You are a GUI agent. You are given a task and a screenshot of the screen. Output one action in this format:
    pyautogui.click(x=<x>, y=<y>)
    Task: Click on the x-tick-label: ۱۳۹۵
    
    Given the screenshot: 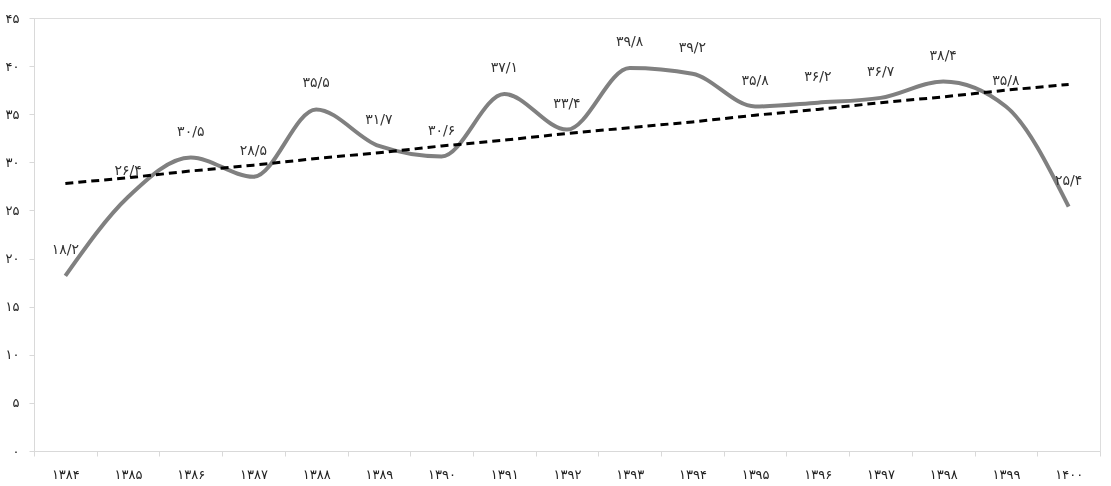 What is the action you would take?
    pyautogui.click(x=755, y=474)
    